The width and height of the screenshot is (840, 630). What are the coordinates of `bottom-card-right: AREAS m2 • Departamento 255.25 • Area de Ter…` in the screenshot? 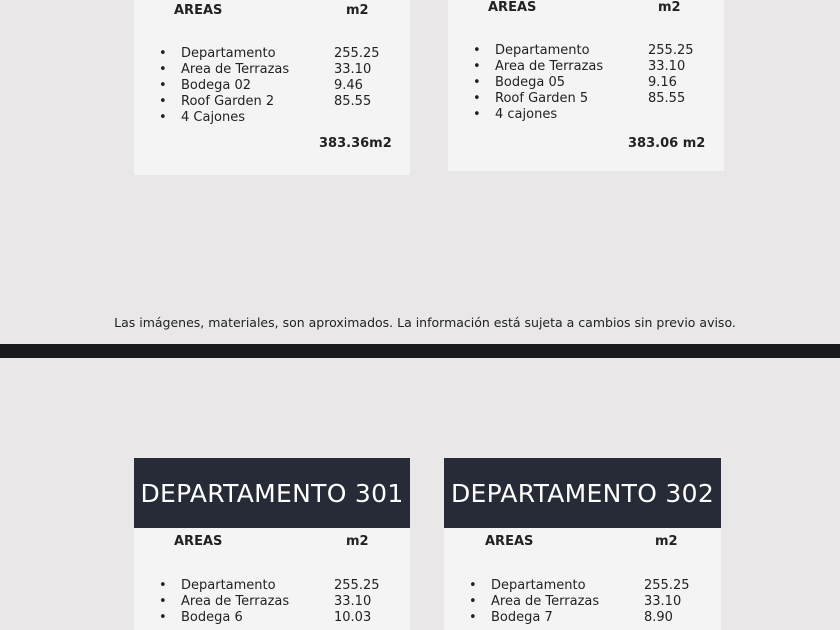 It's located at (582, 579).